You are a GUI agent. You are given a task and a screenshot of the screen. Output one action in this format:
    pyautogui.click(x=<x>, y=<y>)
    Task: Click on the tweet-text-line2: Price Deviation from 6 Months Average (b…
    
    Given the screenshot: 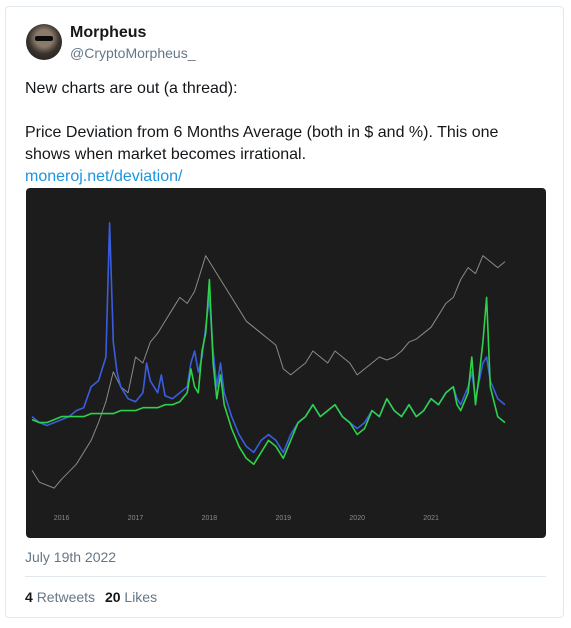 What is the action you would take?
    pyautogui.click(x=262, y=132)
    